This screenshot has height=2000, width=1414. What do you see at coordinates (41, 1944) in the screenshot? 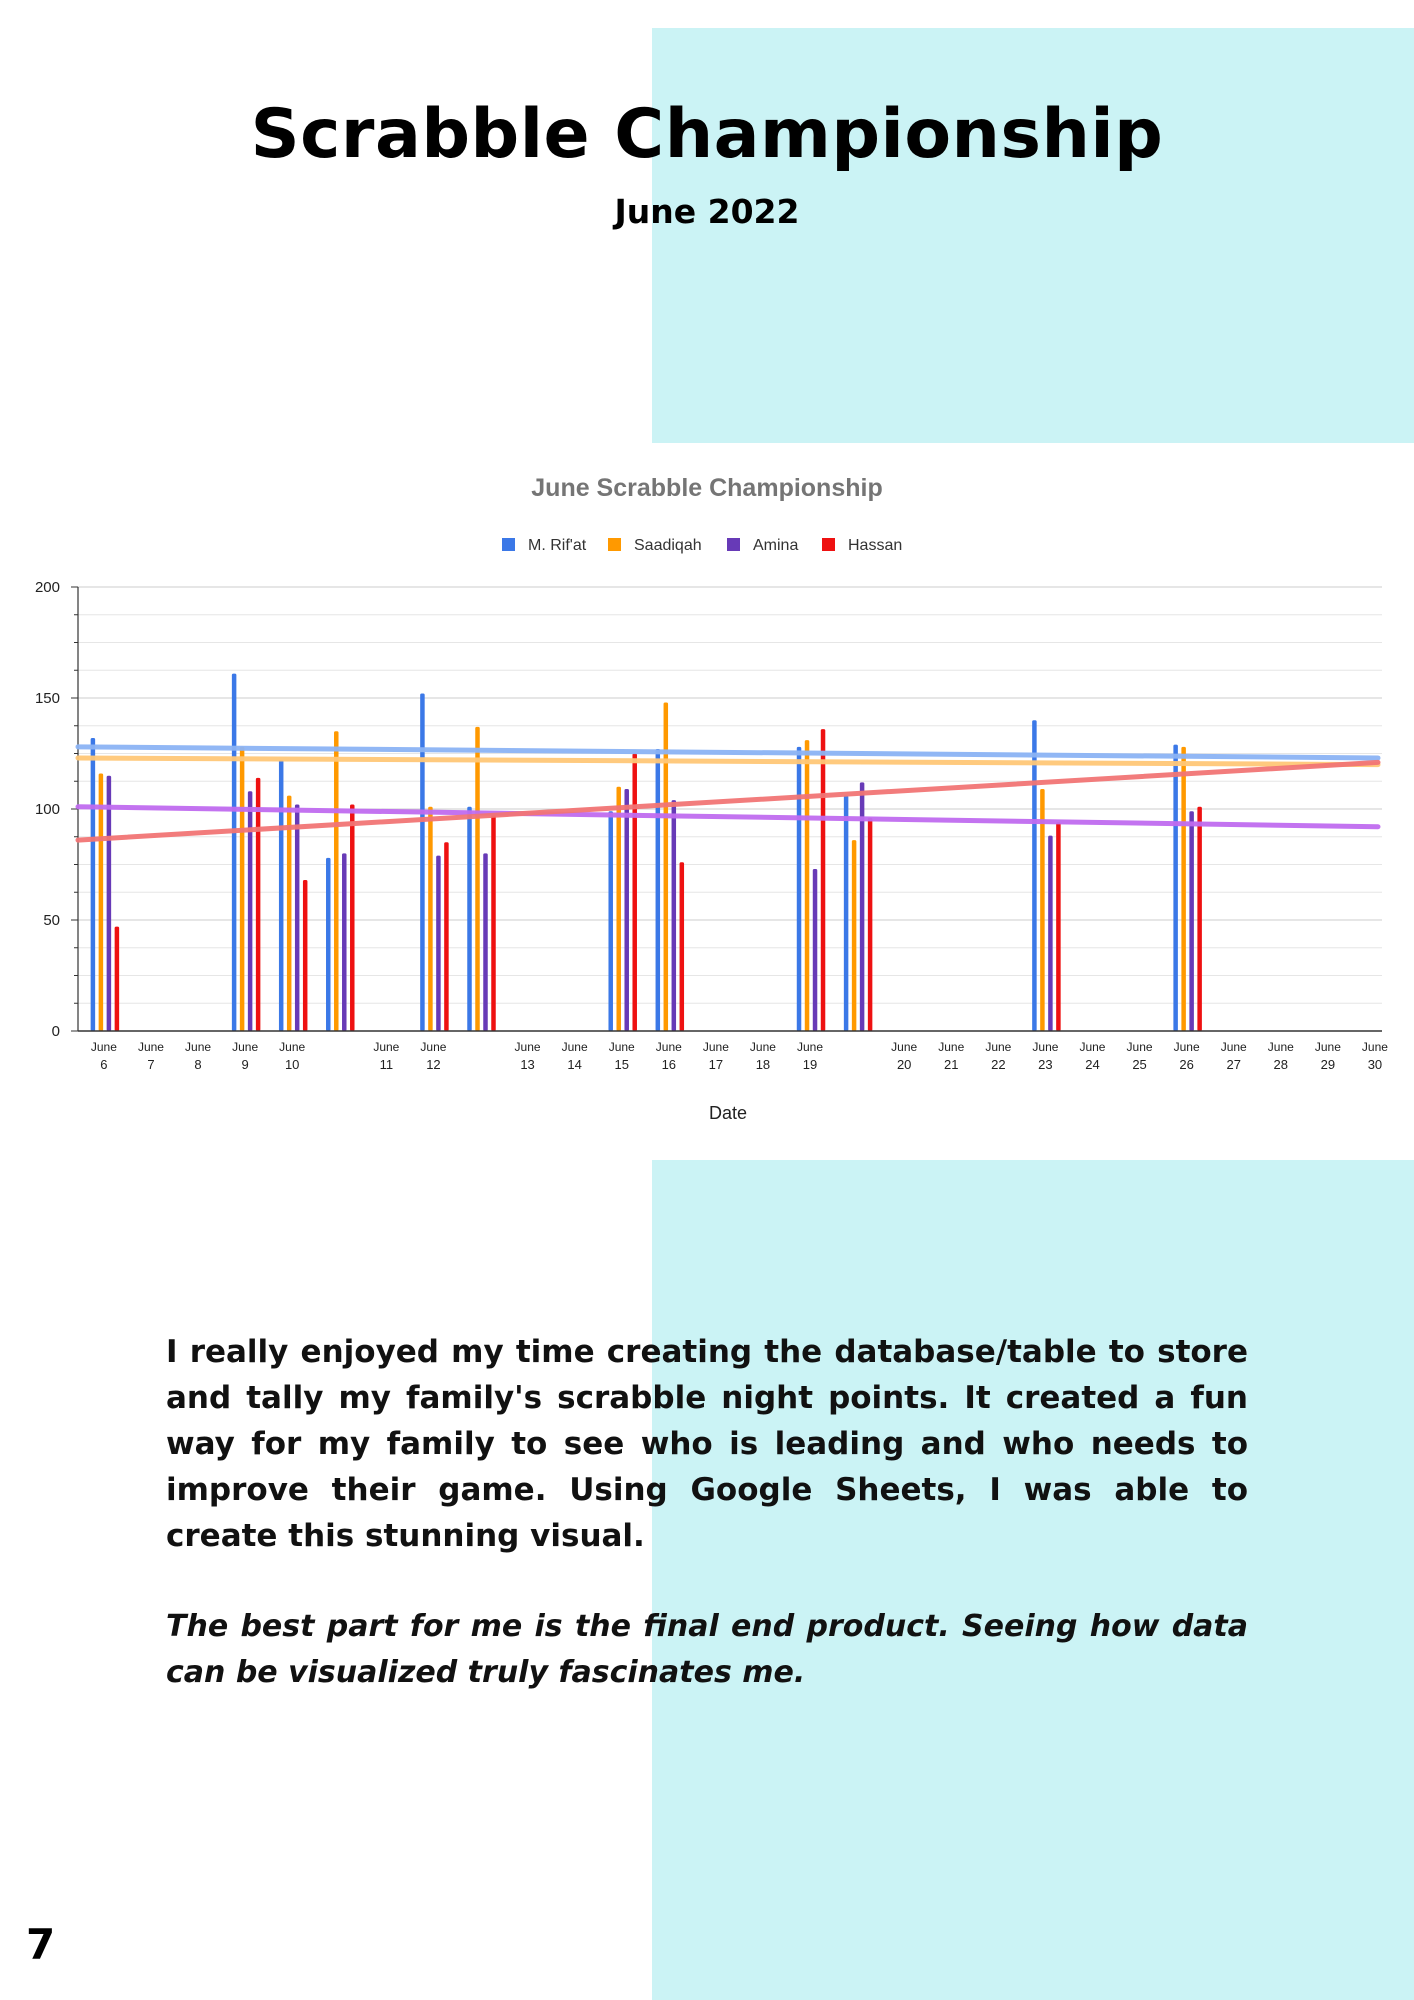
I see `page-number: 7` at bounding box center [41, 1944].